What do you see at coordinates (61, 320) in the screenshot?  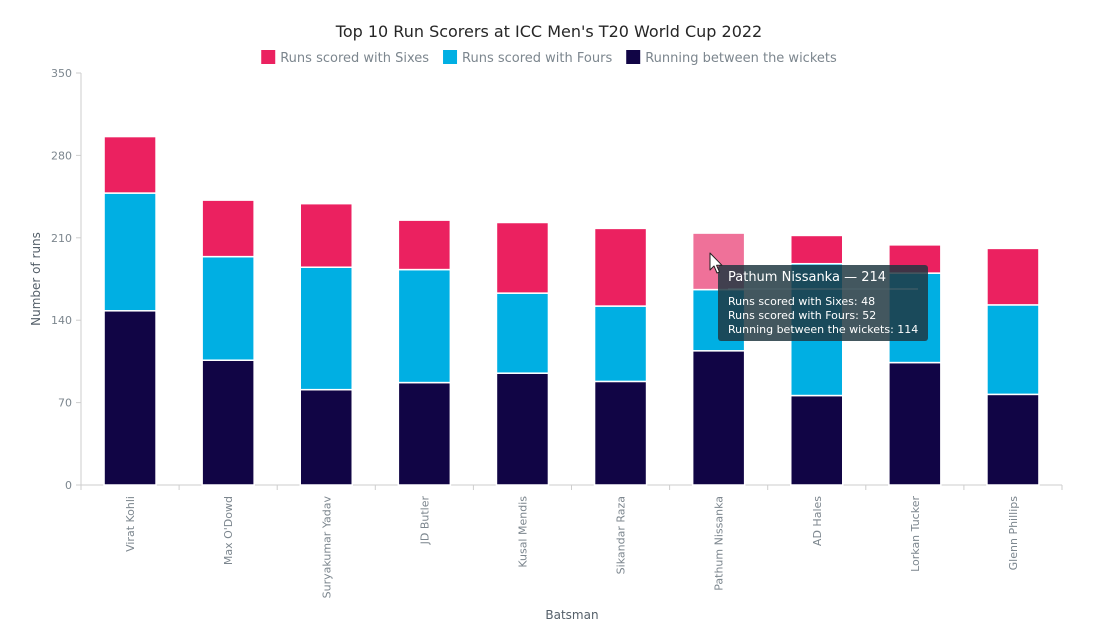 I see `y-tick-label: 140` at bounding box center [61, 320].